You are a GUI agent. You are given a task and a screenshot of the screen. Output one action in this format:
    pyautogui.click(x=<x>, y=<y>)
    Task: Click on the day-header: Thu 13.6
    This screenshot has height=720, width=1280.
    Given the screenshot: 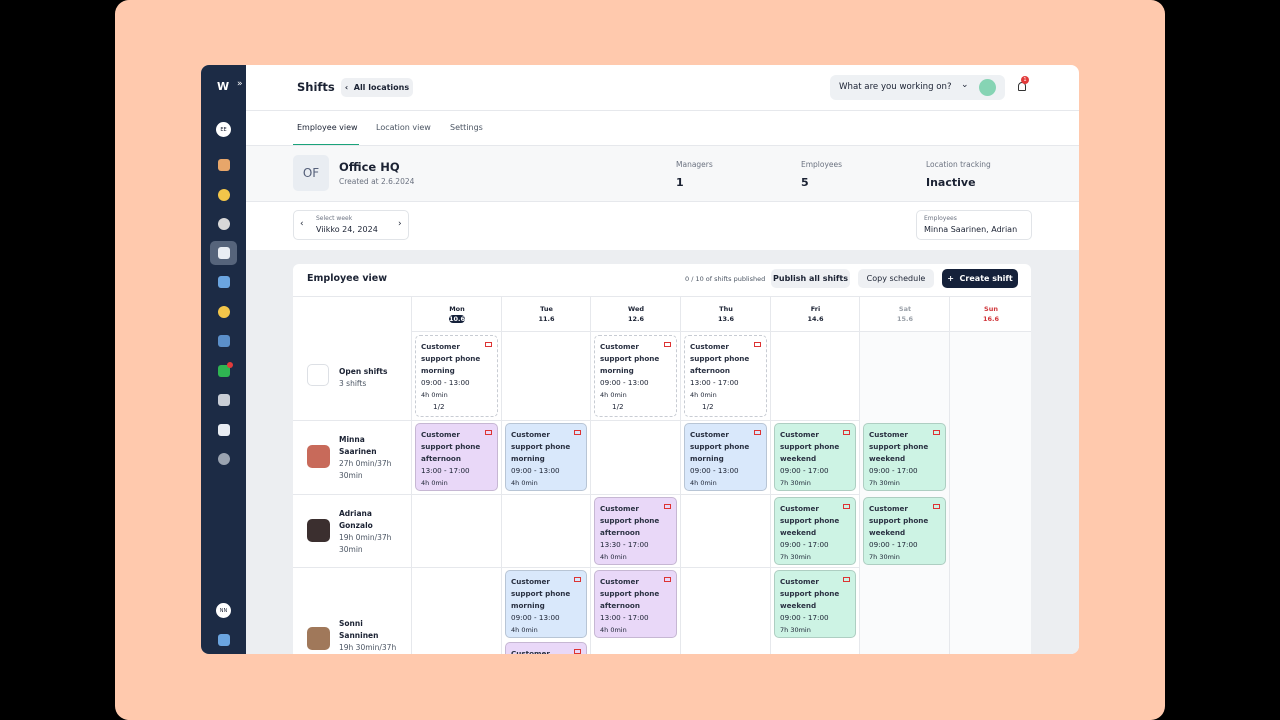 What is the action you would take?
    pyautogui.click(x=725, y=314)
    